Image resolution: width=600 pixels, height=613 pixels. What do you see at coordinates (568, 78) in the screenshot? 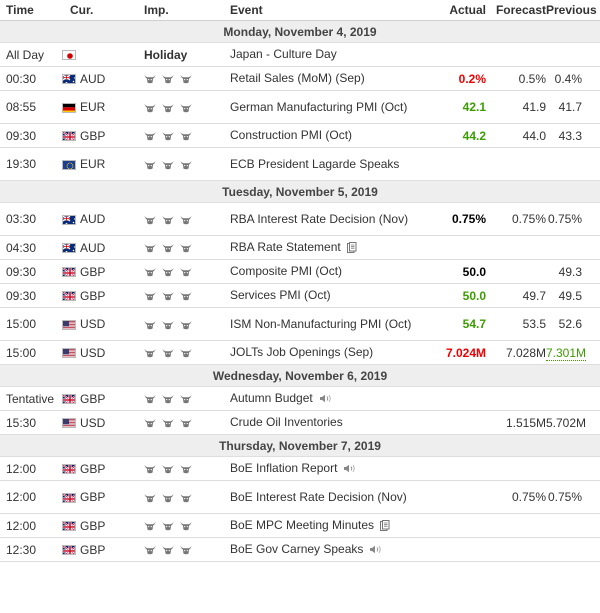
I see `event-previous: 0.4%` at bounding box center [568, 78].